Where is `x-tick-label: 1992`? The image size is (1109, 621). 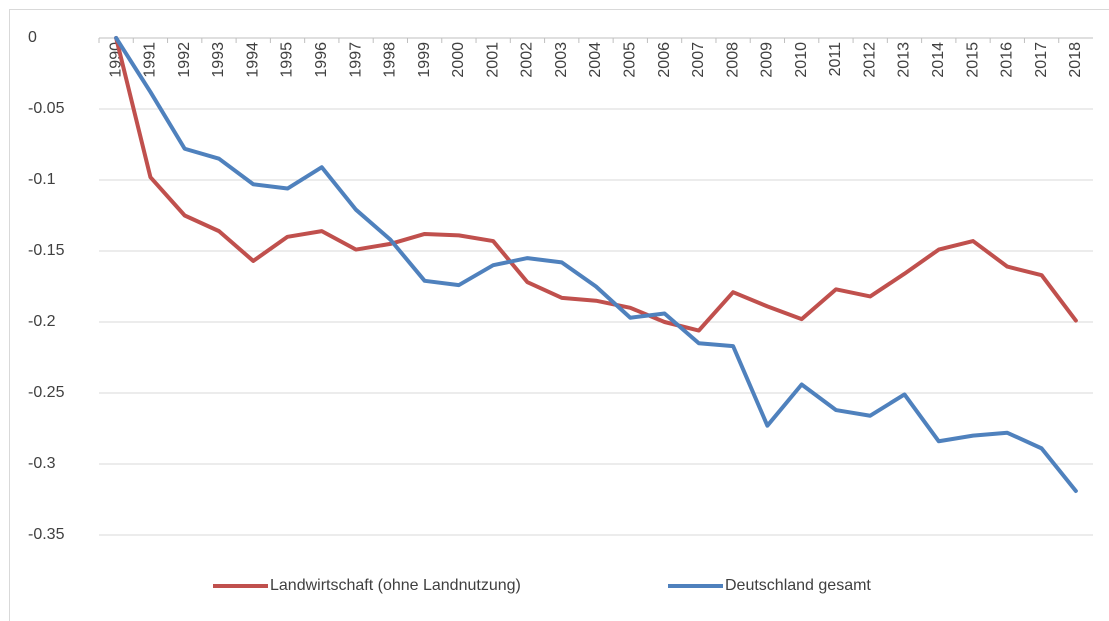 x-tick-label: 1992 is located at coordinates (184, 60).